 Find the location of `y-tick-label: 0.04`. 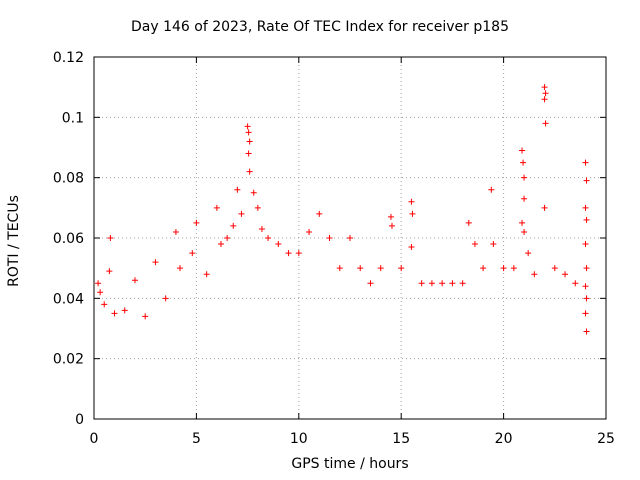

y-tick-label: 0.04 is located at coordinates (68, 299).